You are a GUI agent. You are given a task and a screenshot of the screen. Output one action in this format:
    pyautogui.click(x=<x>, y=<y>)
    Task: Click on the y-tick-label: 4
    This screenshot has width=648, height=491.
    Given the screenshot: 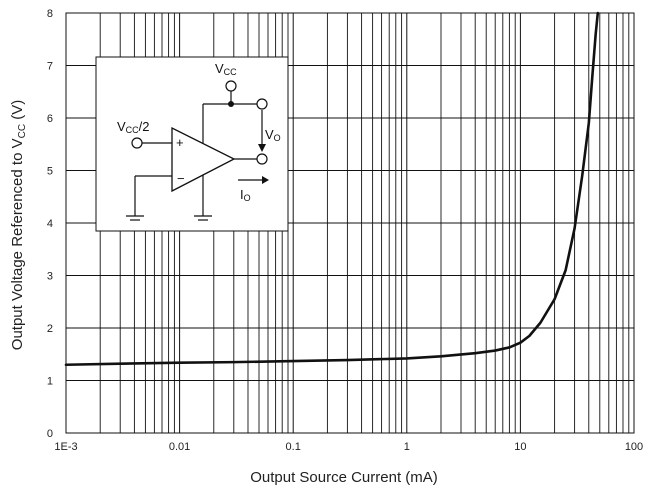 What is the action you would take?
    pyautogui.click(x=50, y=224)
    